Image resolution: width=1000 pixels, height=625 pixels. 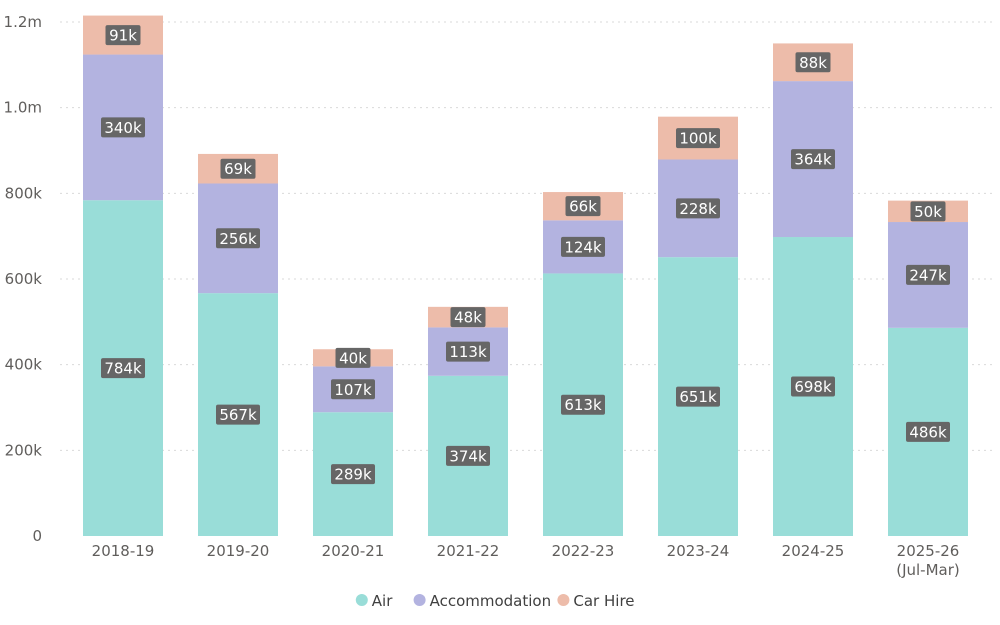 I want to click on x-tick-label: 2025-26 (Jul-Mar), so click(x=928, y=560).